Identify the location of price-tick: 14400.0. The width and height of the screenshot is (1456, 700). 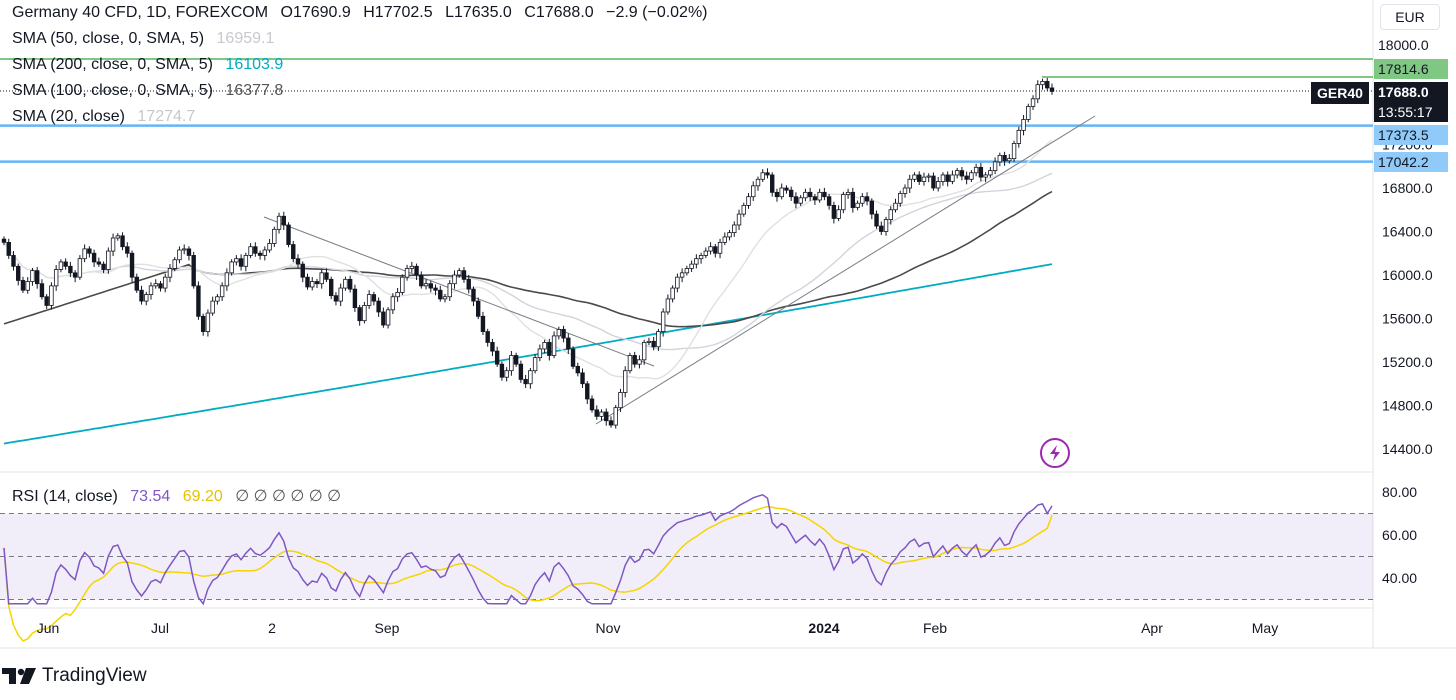
(1407, 449).